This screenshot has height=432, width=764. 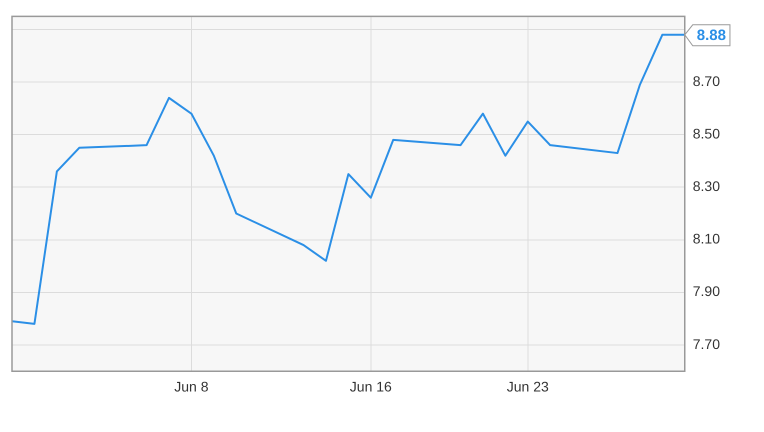 I want to click on annotation: 8.88, so click(x=711, y=35).